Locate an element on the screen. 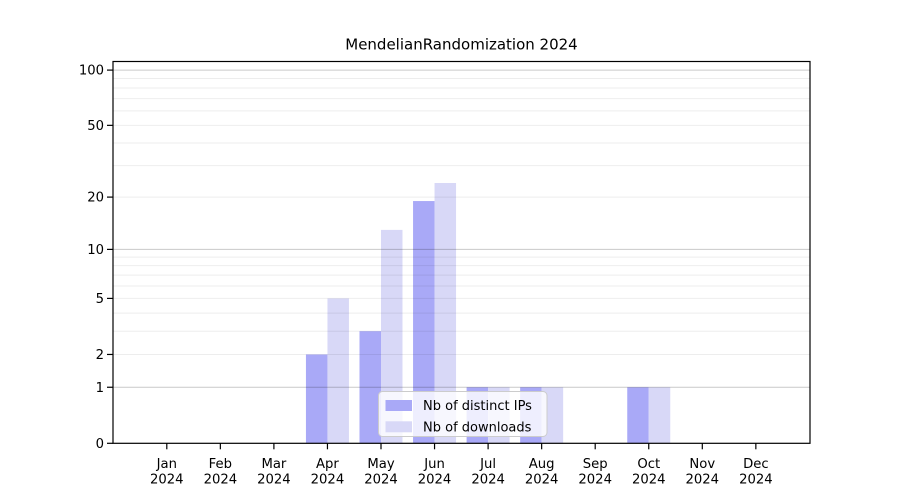 The image size is (900, 500). x-tick-label-month-feb: Feb is located at coordinates (220, 464).